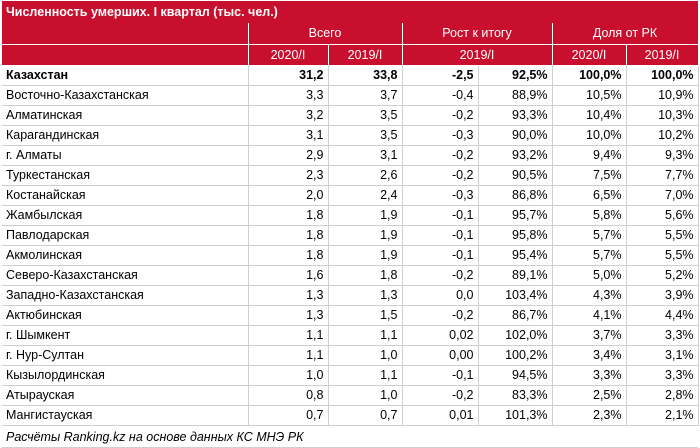 The image size is (700, 448). What do you see at coordinates (589, 235) in the screenshot?
I see `cell-share-2020: 5,7%` at bounding box center [589, 235].